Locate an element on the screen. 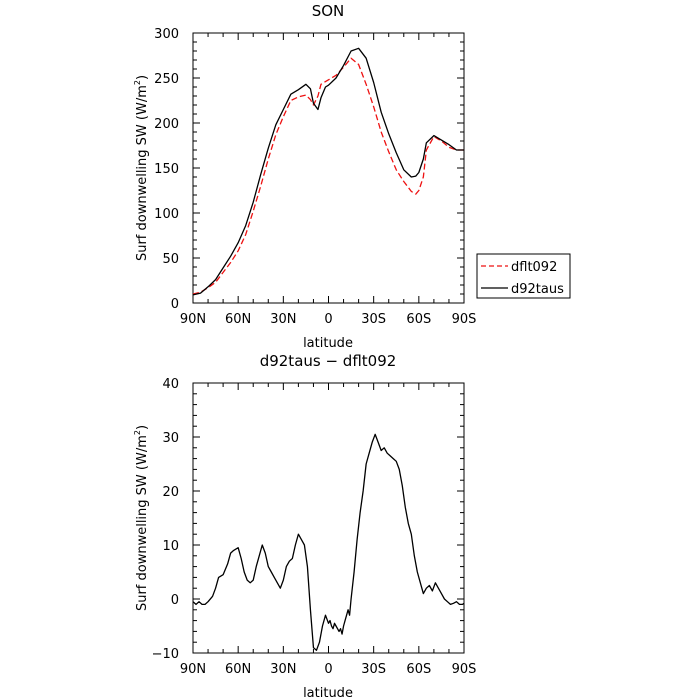  bottom-chart-xtick-label: 0 is located at coordinates (328, 669).